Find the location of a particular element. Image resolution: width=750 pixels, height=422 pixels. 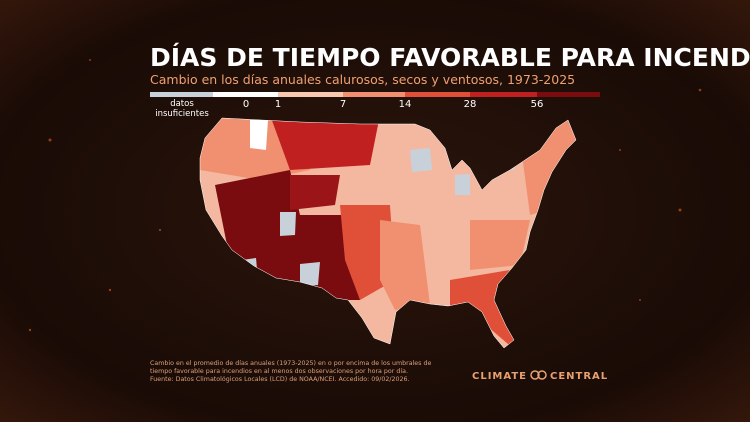

legend-tick: 1 is located at coordinates (278, 104).